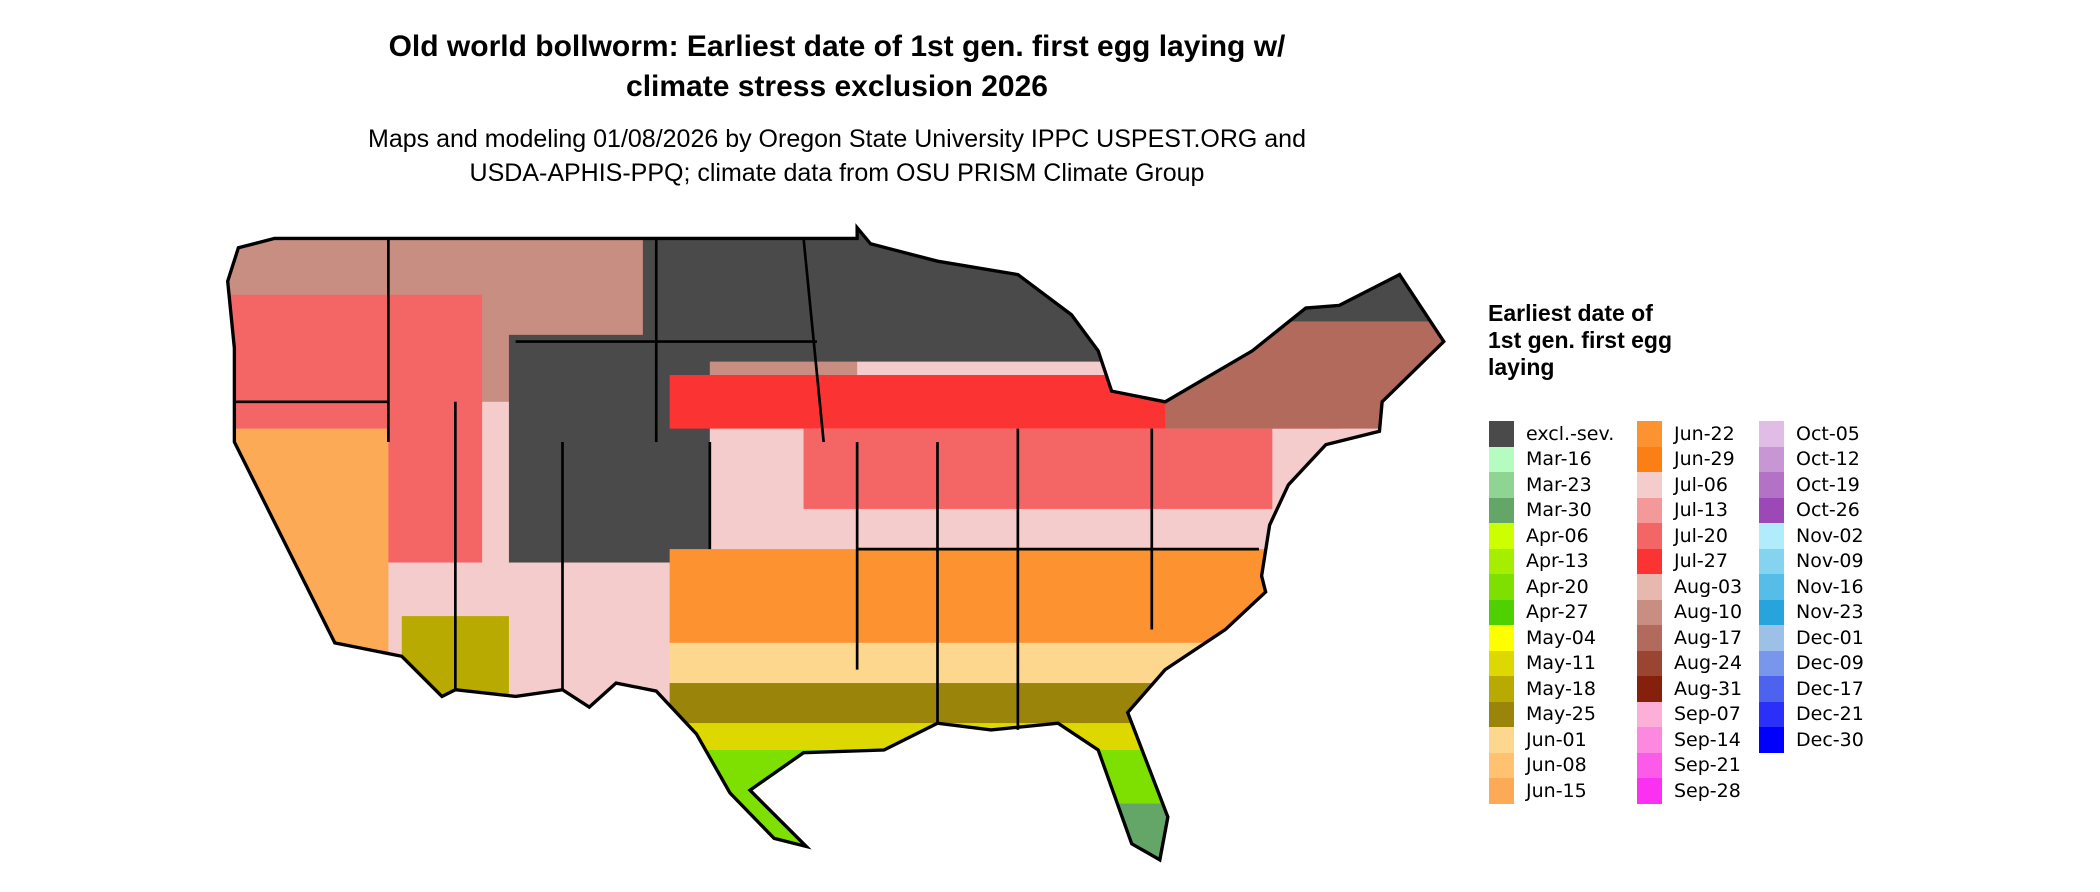 Image resolution: width=2100 pixels, height=892 pixels. I want to click on legend-label: Sep-28, so click(1707, 790).